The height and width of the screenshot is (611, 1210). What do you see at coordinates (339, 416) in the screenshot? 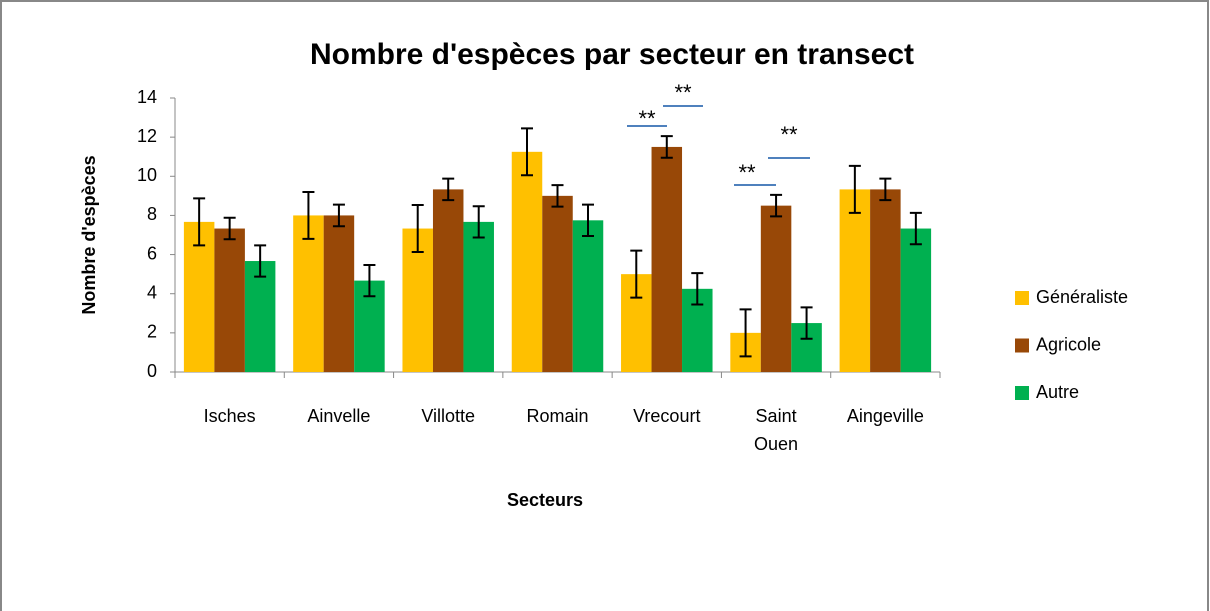
I see `x-tick-label: Ainvelle` at bounding box center [339, 416].